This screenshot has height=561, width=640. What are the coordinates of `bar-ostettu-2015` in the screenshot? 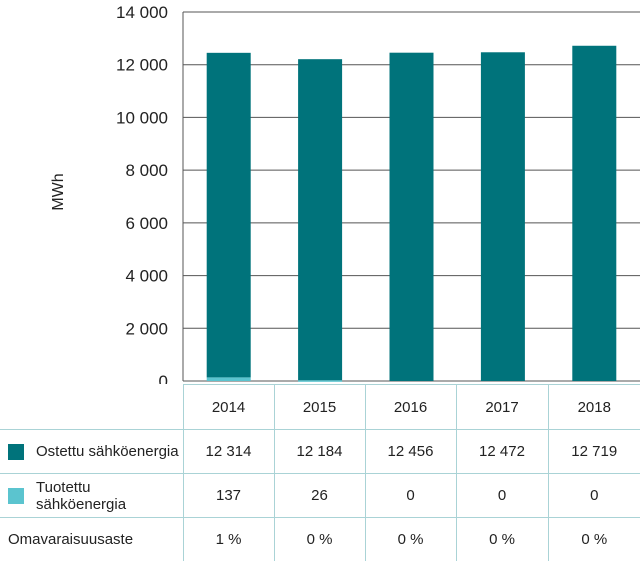 It's located at (320, 219).